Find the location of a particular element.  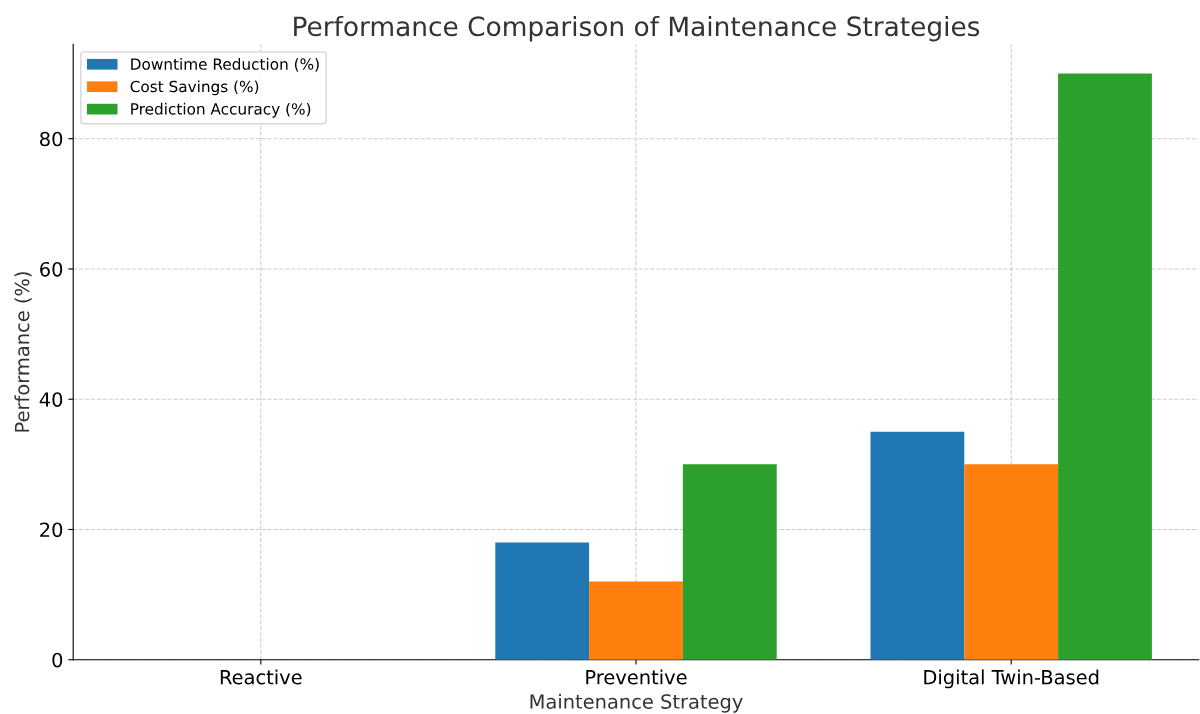

x-axis-title: Maintenance Strategy is located at coordinates (636, 703).